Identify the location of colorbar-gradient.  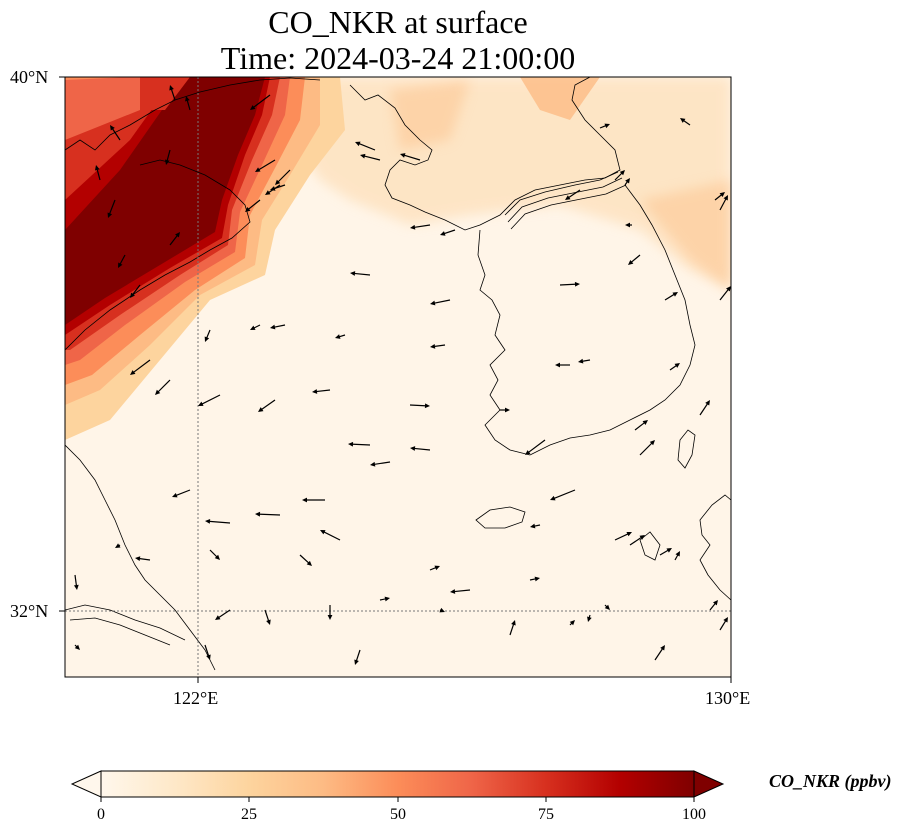
(397, 784).